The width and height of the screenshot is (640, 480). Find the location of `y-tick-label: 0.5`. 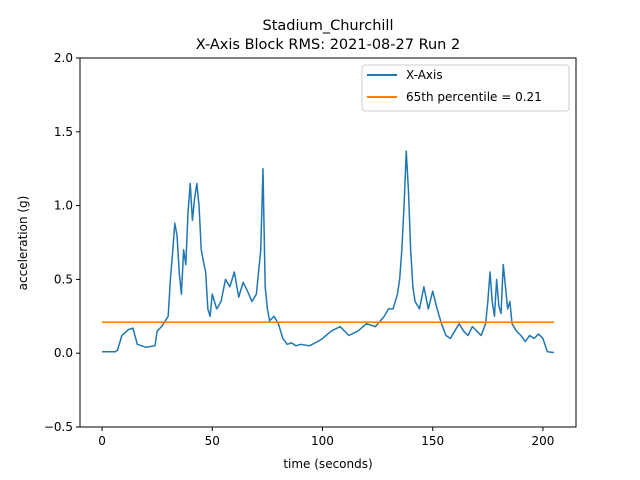

y-tick-label: 0.5 is located at coordinates (63, 279).